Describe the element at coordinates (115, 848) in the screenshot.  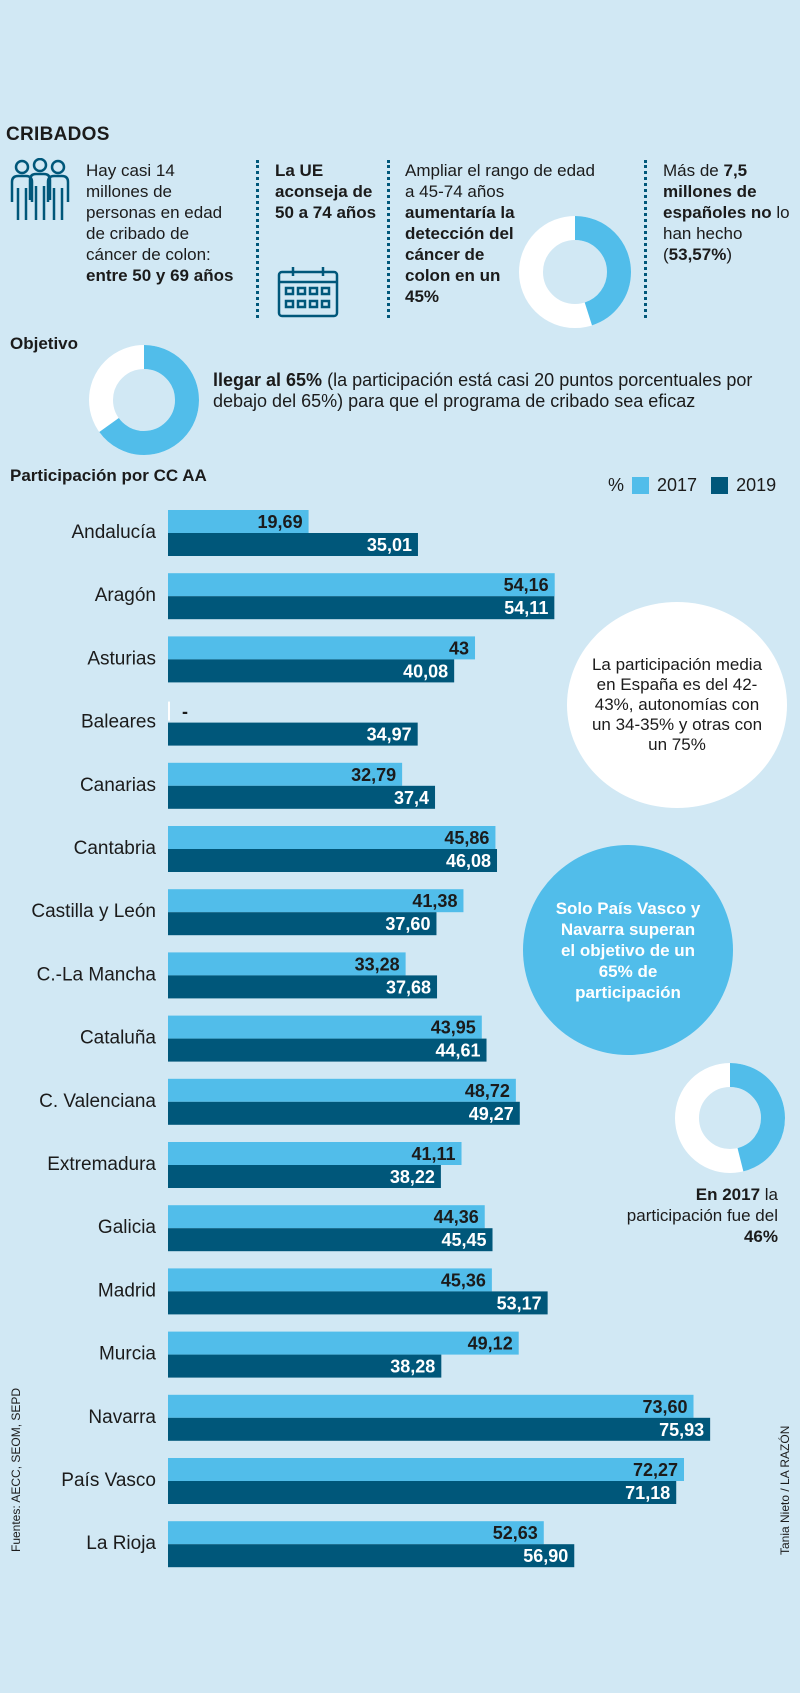
I see `category-label: Cantabria` at that location.